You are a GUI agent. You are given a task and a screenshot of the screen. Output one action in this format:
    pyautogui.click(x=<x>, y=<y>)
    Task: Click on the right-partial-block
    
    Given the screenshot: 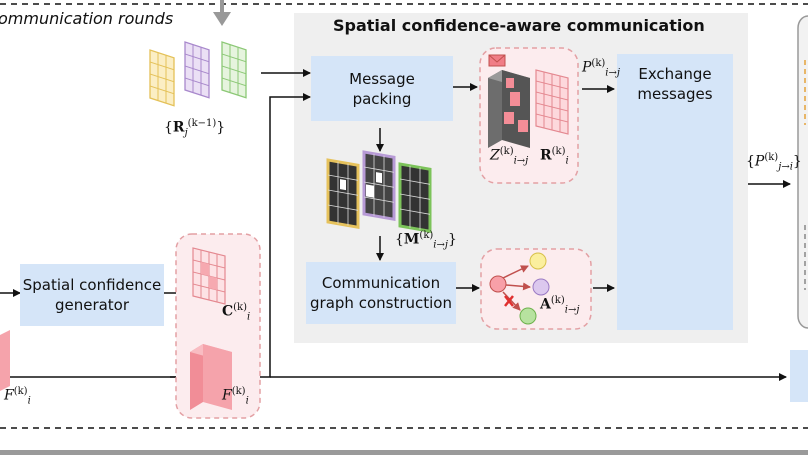 What is the action you would take?
    pyautogui.click(x=799, y=376)
    